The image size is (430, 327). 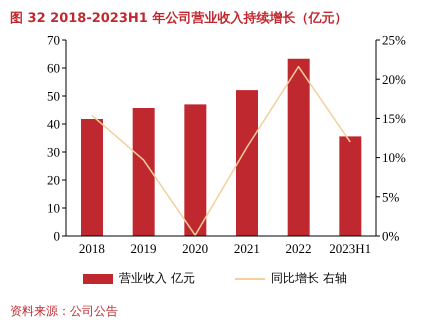 What do you see at coordinates (350, 248) in the screenshot?
I see `x-tick-label: 2023H1` at bounding box center [350, 248].